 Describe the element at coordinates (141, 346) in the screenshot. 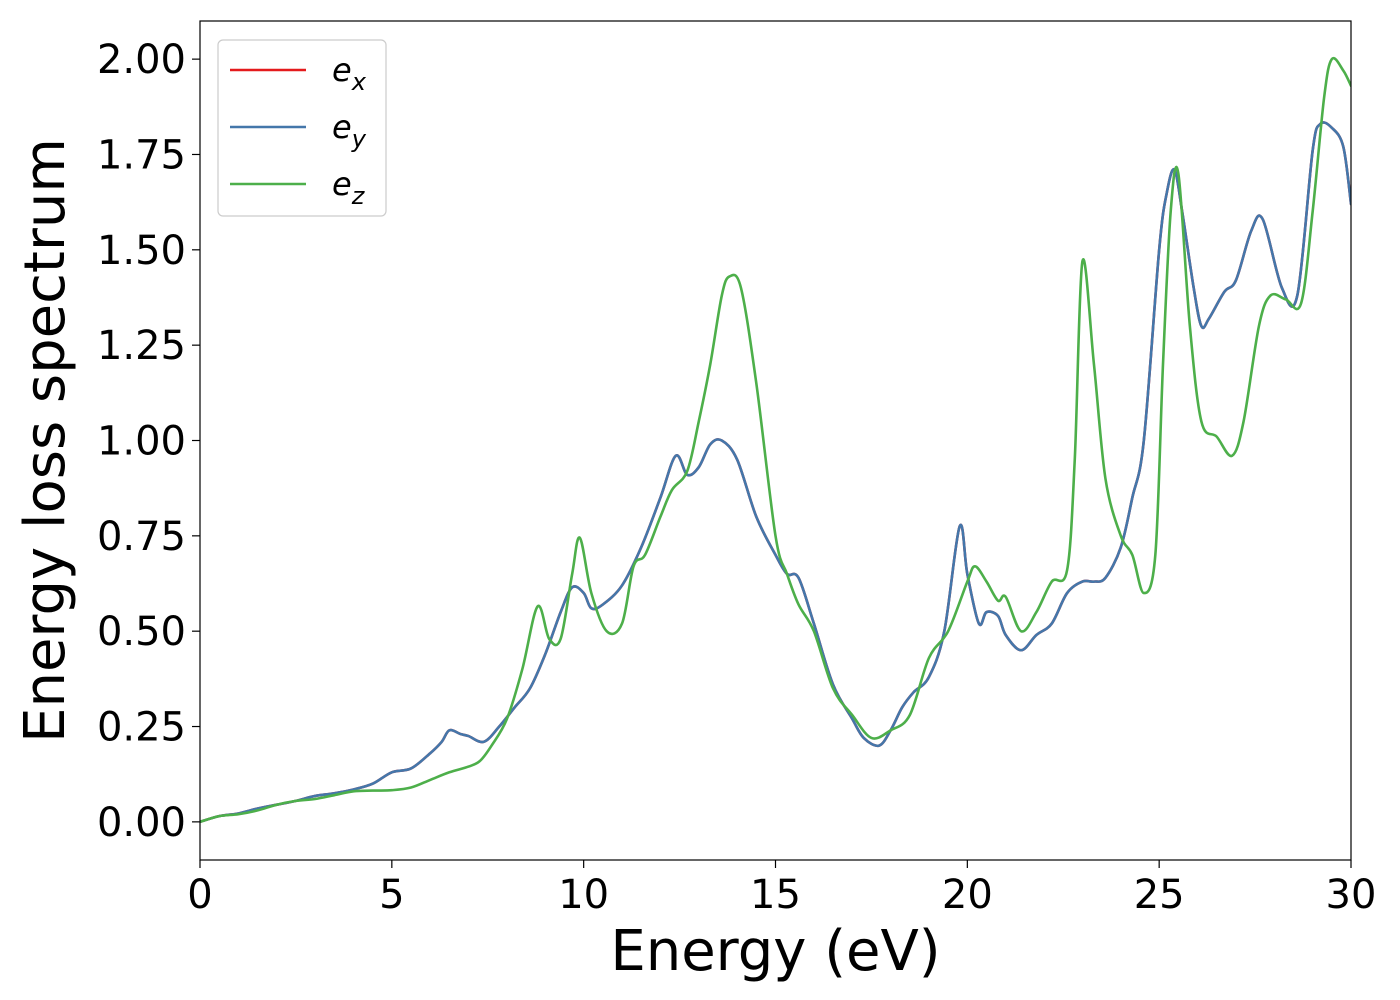

I see `y-tick-label: 1.25` at that location.